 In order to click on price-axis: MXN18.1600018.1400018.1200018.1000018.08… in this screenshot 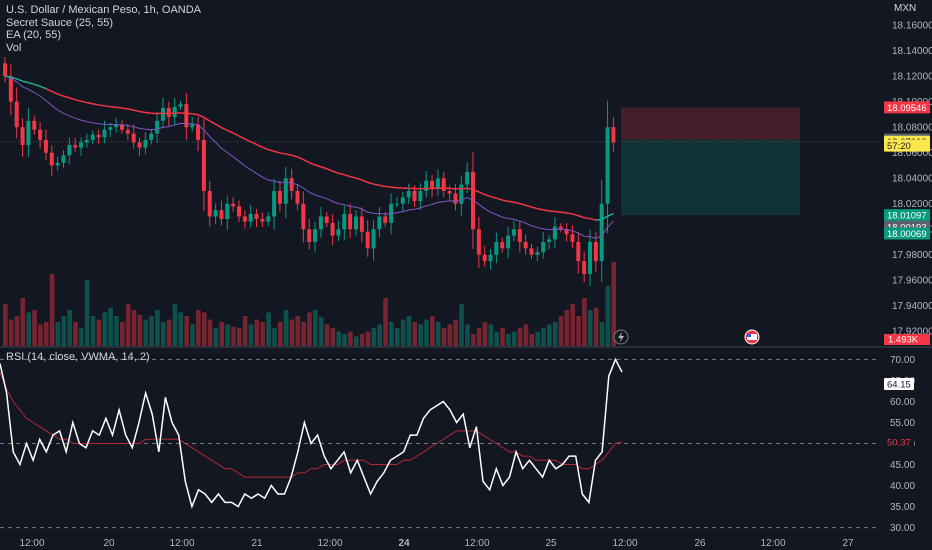, I will do `click(912, 170)`.